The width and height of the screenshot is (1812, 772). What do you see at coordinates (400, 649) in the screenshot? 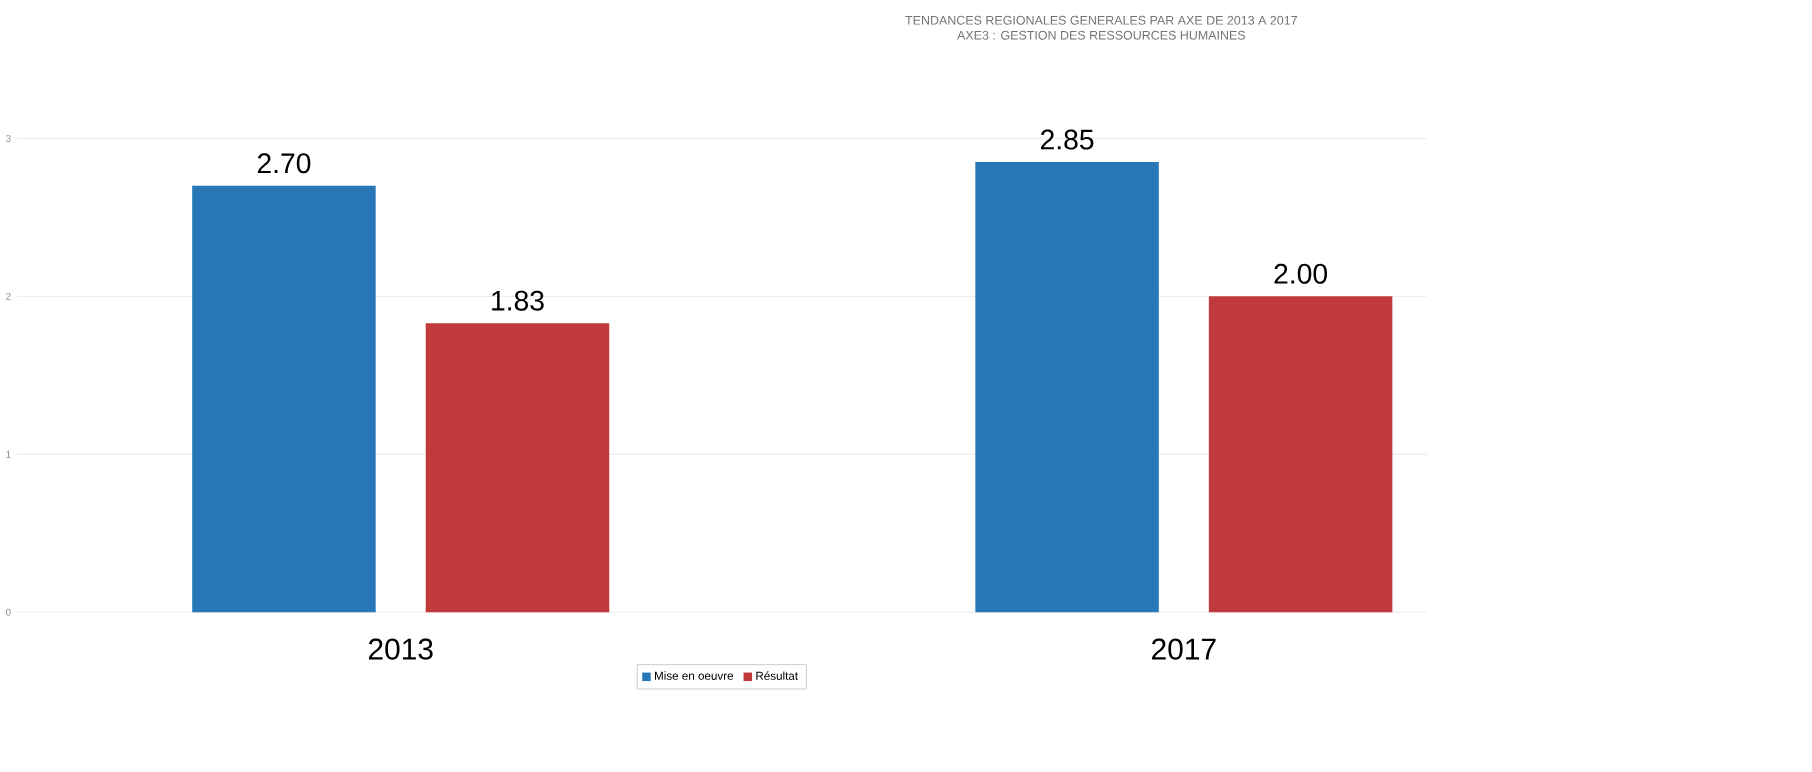
I see `x-tick-label: 2013` at bounding box center [400, 649].